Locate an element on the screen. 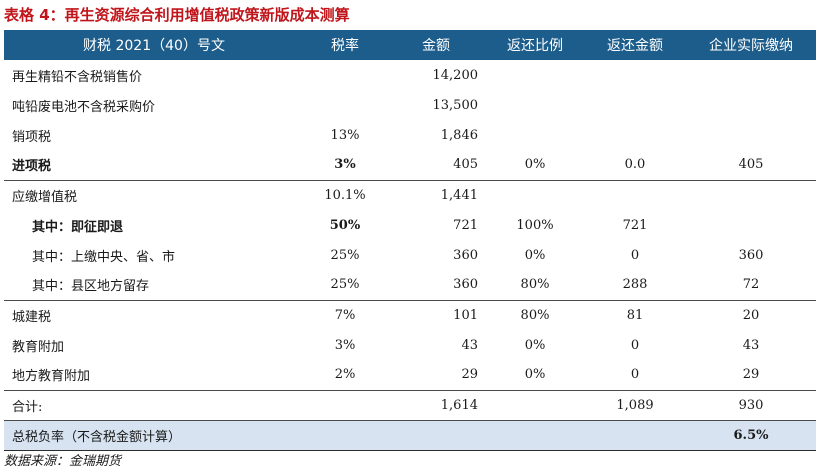  row-label: 城建税 is located at coordinates (32, 317).